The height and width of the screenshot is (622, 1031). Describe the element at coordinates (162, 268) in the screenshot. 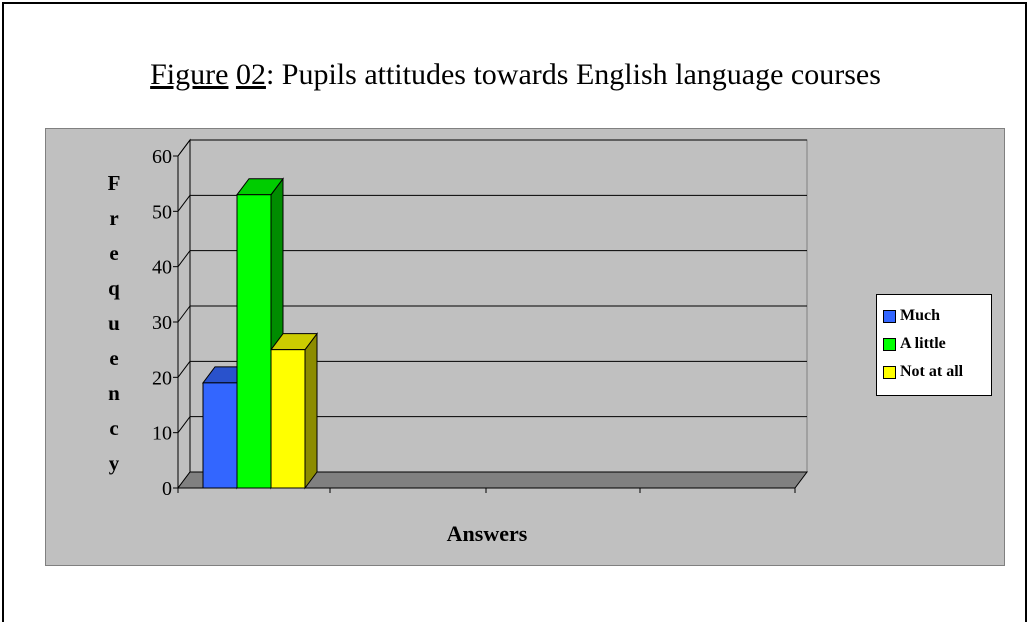

I see `y-tick-label: 40` at that location.